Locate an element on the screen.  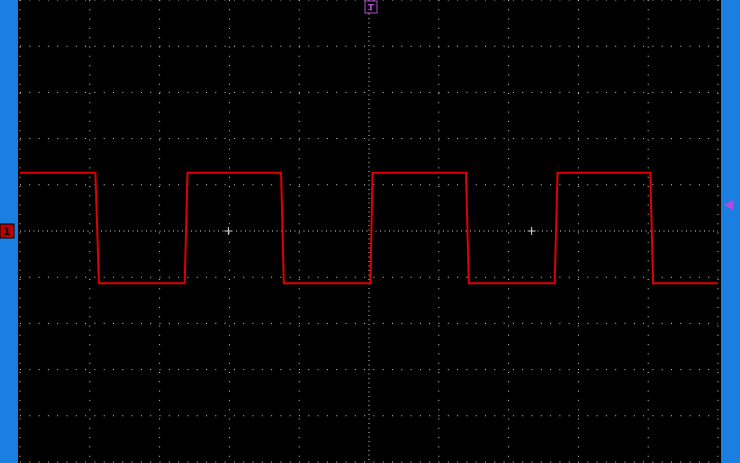
right-bar is located at coordinates (730, 231).